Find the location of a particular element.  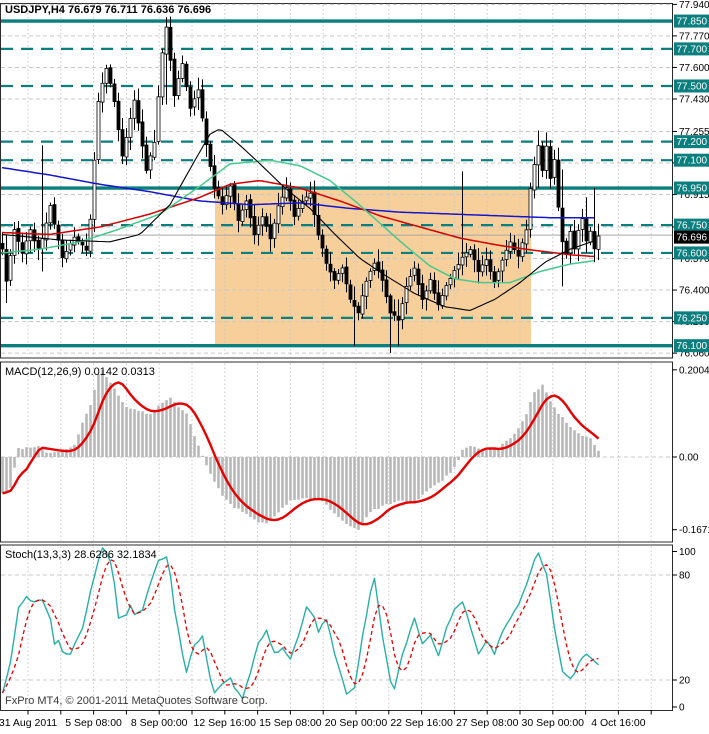

price-tick-label: 77.770 is located at coordinates (694, 36).